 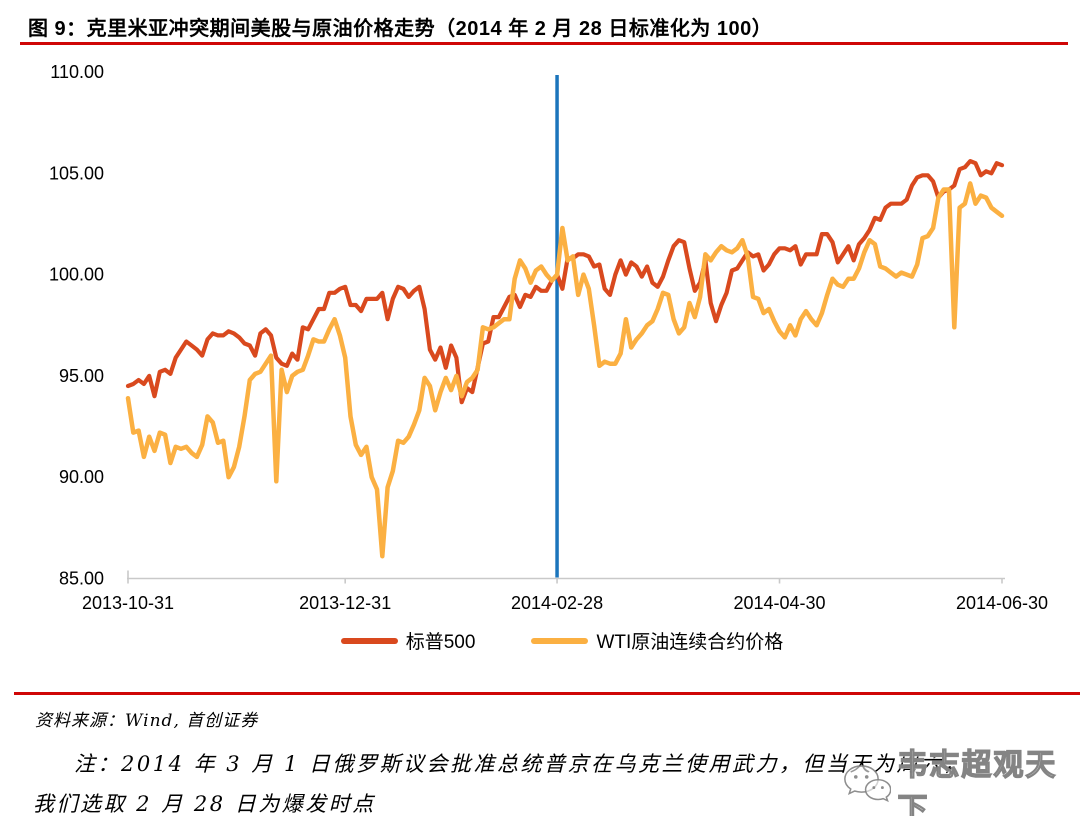 I want to click on legend-item-wti: WTI原油连续合约价格, so click(x=657, y=640).